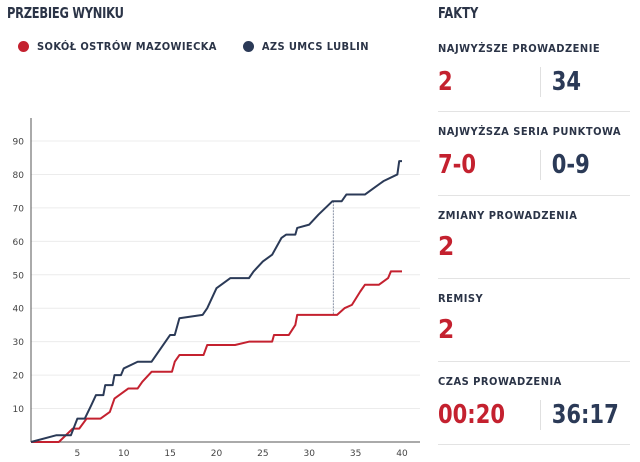  Describe the element at coordinates (500, 381) in the screenshot. I see `fact-label: CZAS PROWADZENIA` at that location.